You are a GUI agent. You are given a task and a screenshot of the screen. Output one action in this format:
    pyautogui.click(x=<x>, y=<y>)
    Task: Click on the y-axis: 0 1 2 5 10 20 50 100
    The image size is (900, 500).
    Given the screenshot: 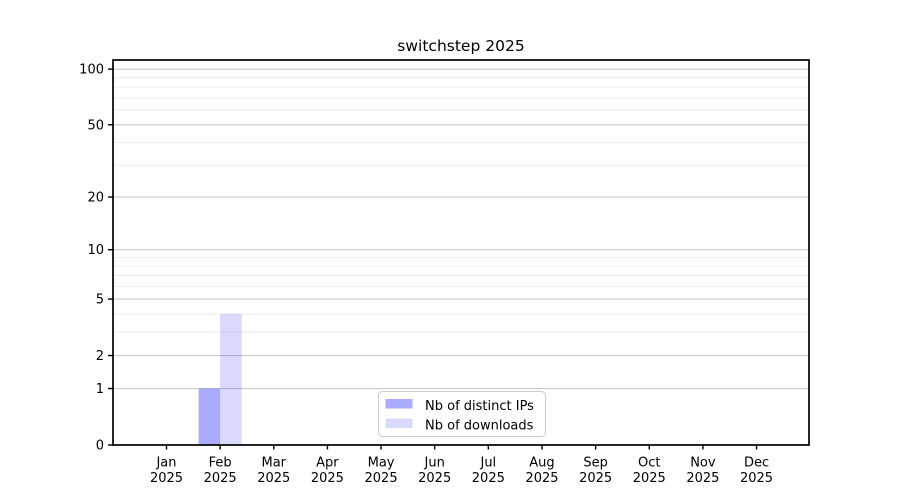 What is the action you would take?
    pyautogui.click(x=96, y=258)
    